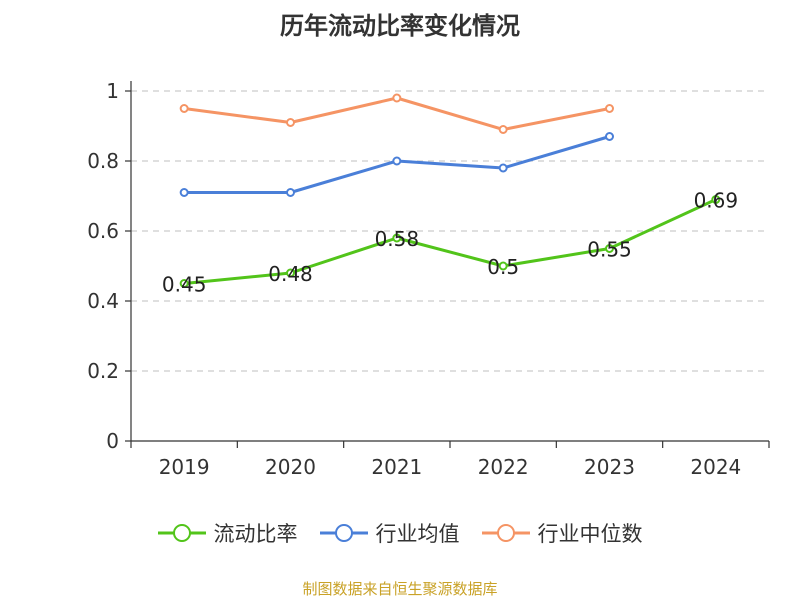  I want to click on data-label: 0.5, so click(503, 267).